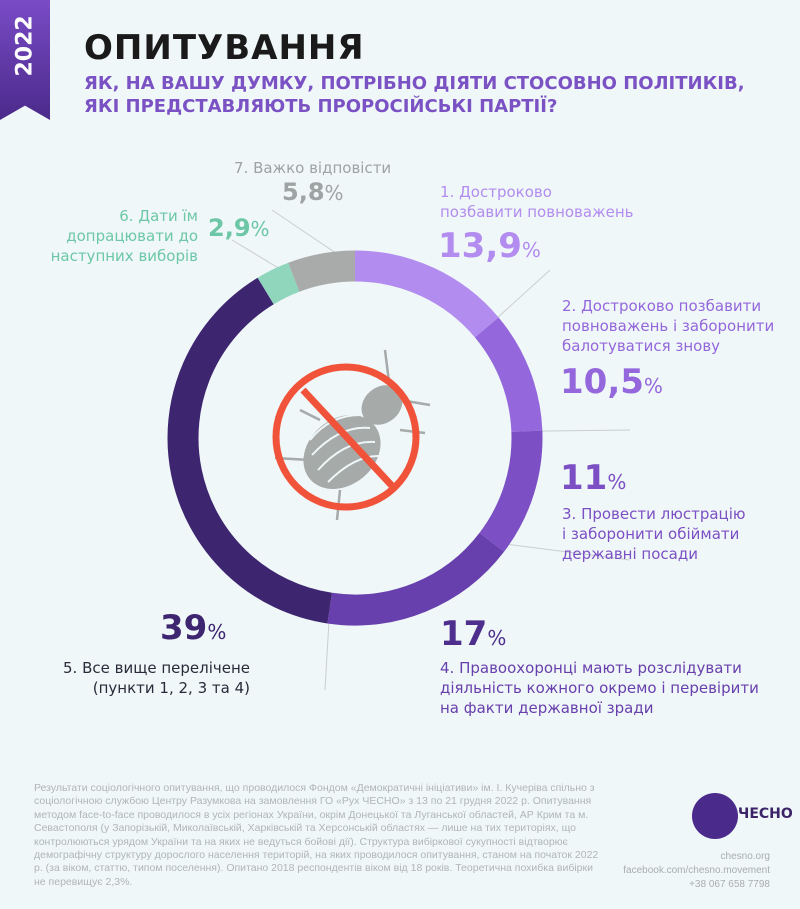 This screenshot has height=909, width=800. Describe the element at coordinates (654, 514) in the screenshot. I see `label-line: 3. Провести люстрацію` at that location.